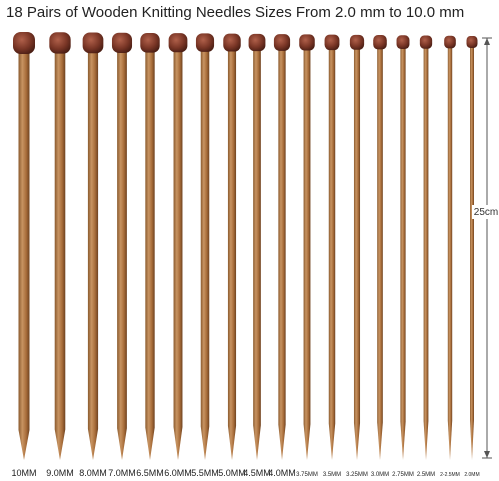 This screenshot has height=481, width=499. I want to click on size-label: 2.75MM, so click(403, 475).